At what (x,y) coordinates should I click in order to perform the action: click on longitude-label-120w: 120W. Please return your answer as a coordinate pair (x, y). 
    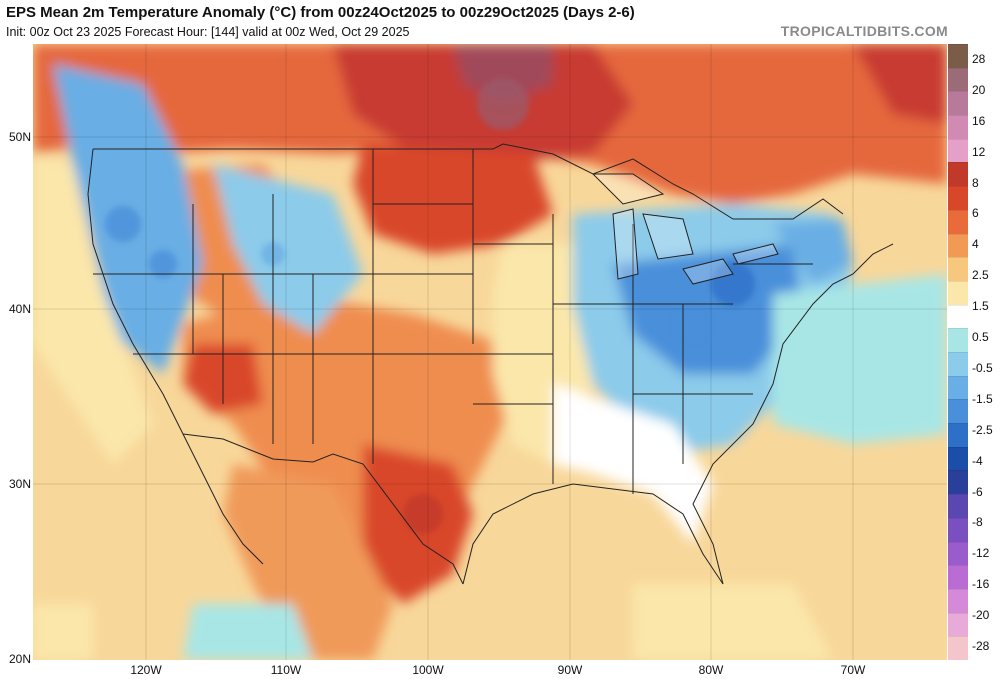
    Looking at the image, I should click on (146, 670).